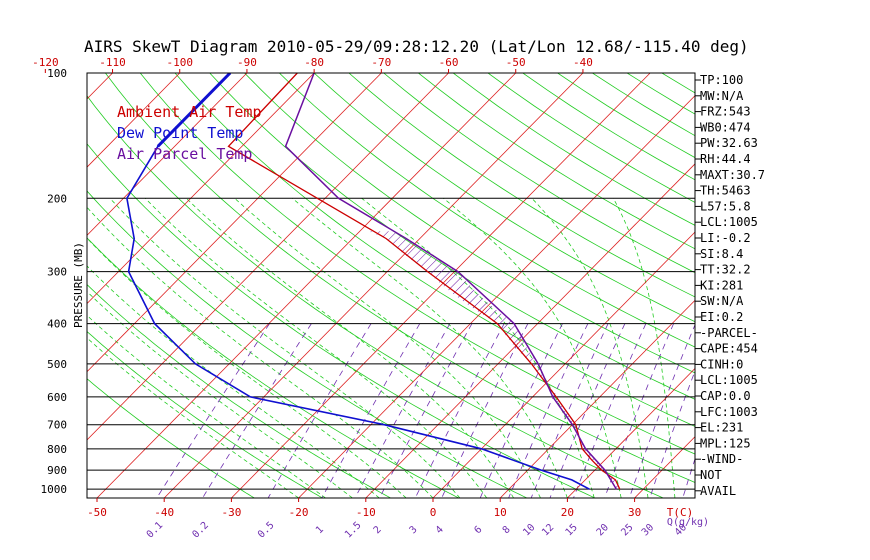 The width and height of the screenshot is (870, 560). Describe the element at coordinates (112, 62) in the screenshot. I see `top-temp-tick-label: -110` at that location.